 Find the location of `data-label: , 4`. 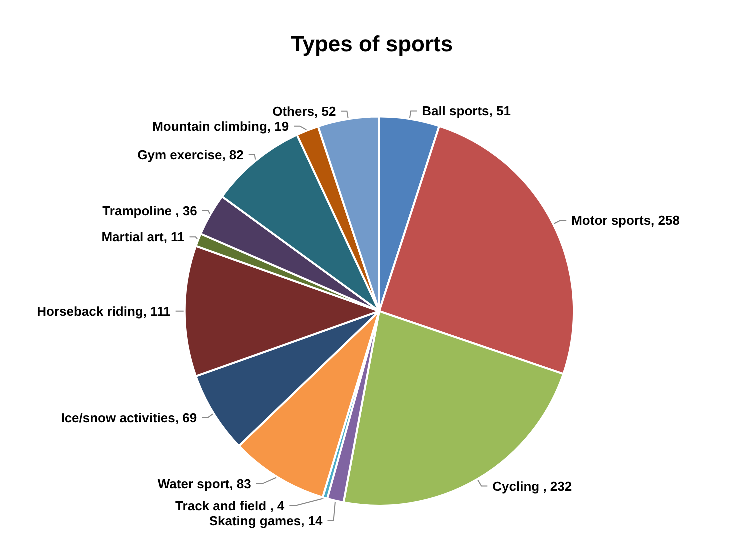

data-label: , 4 is located at coordinates (278, 506).